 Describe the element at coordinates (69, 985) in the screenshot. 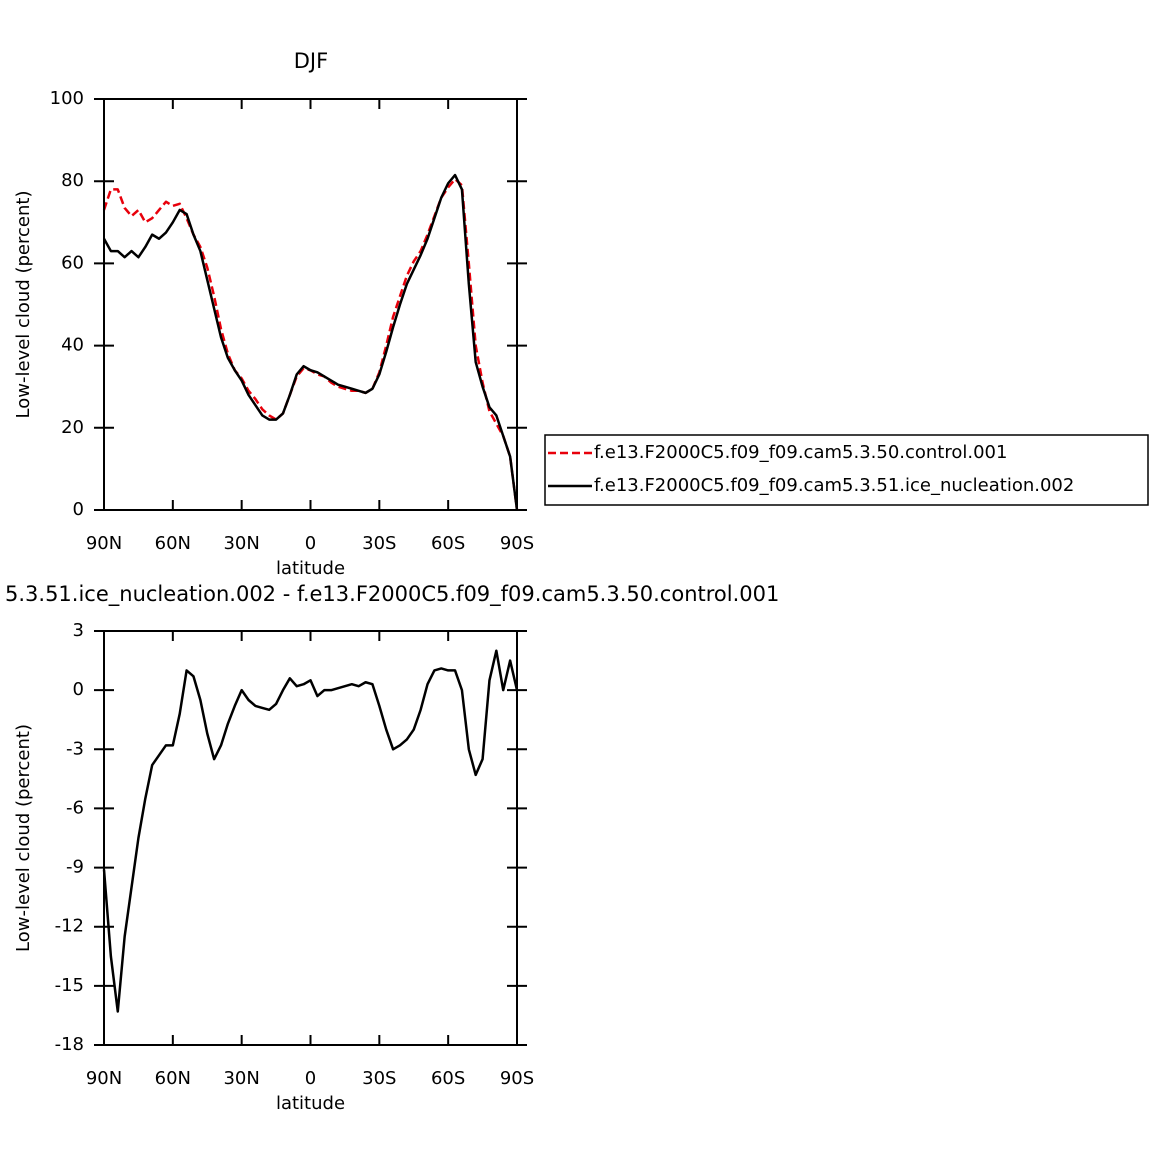

I see `y-tick-label: -15` at that location.